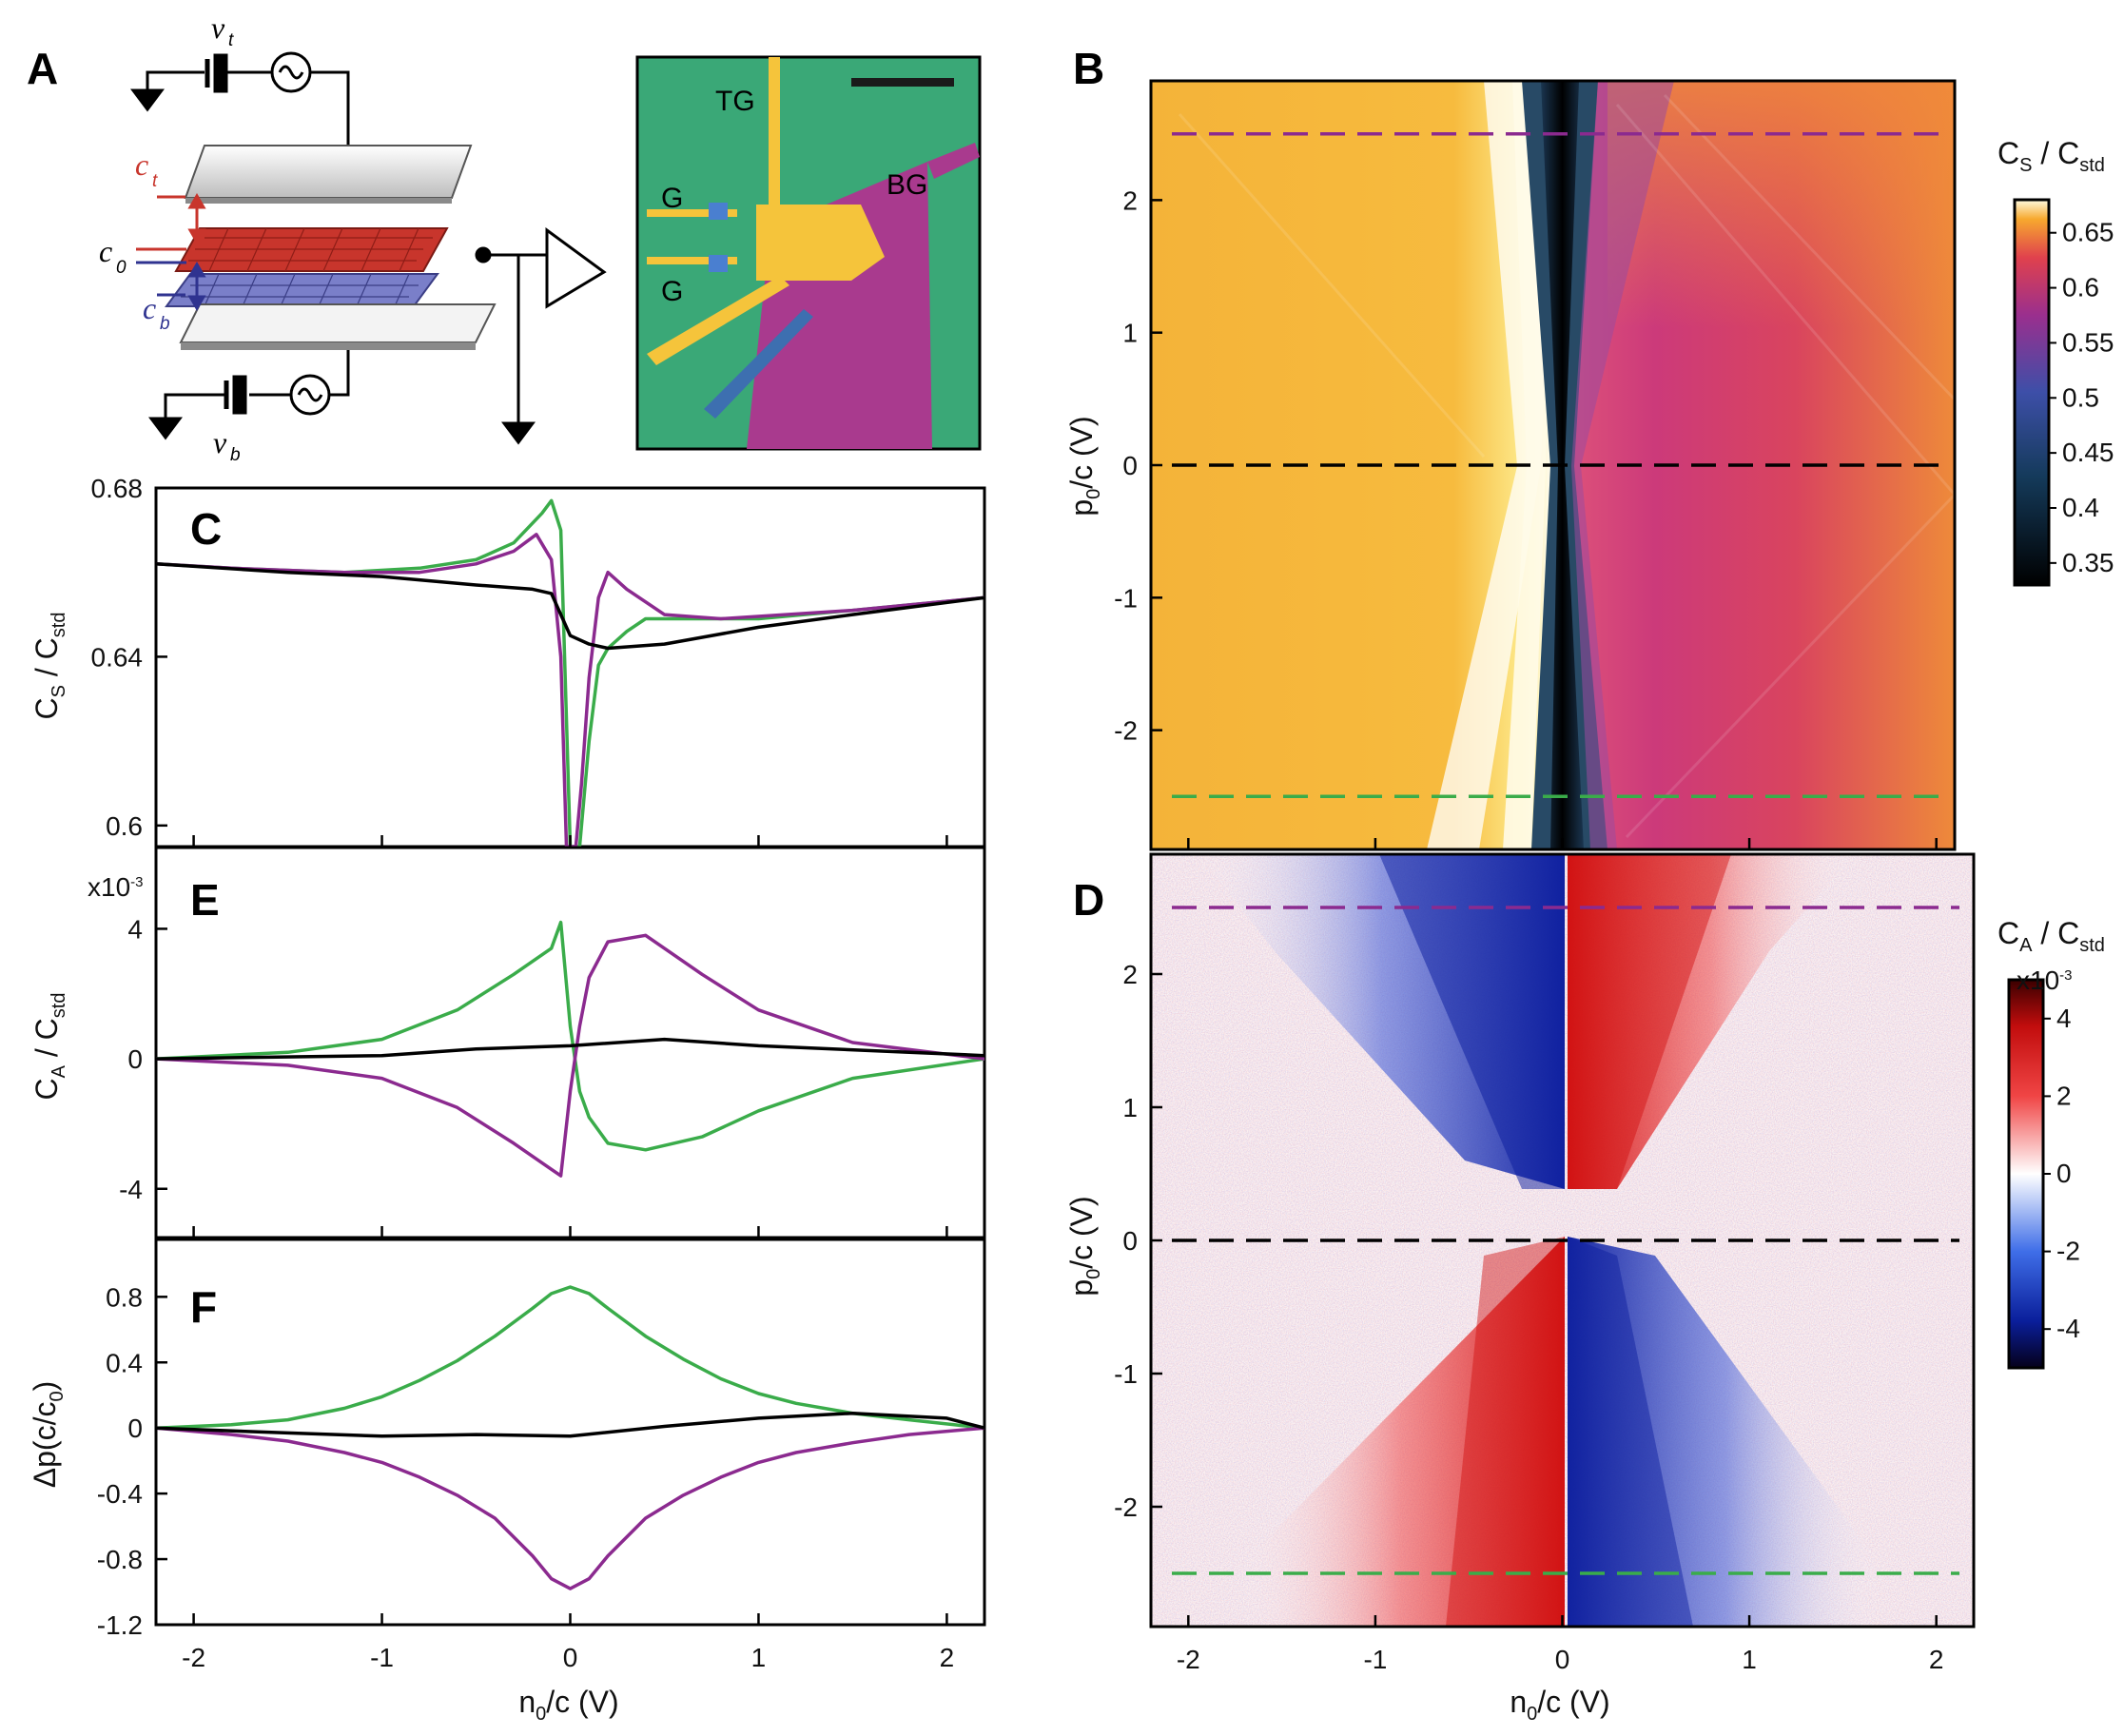  I want to click on c0-subscript: 0, so click(121, 268).